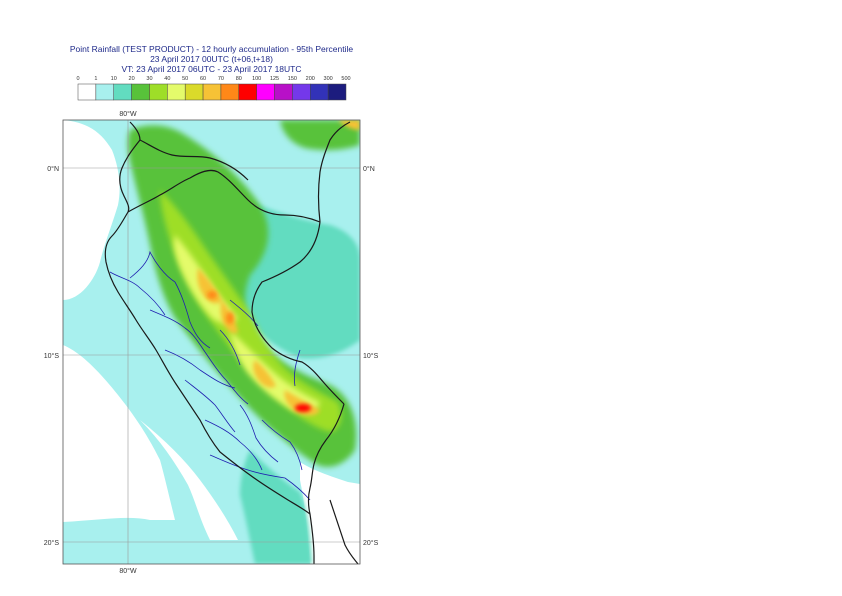 The width and height of the screenshot is (842, 596). Describe the element at coordinates (226, 378) in the screenshot. I see `province-border-f` at that location.